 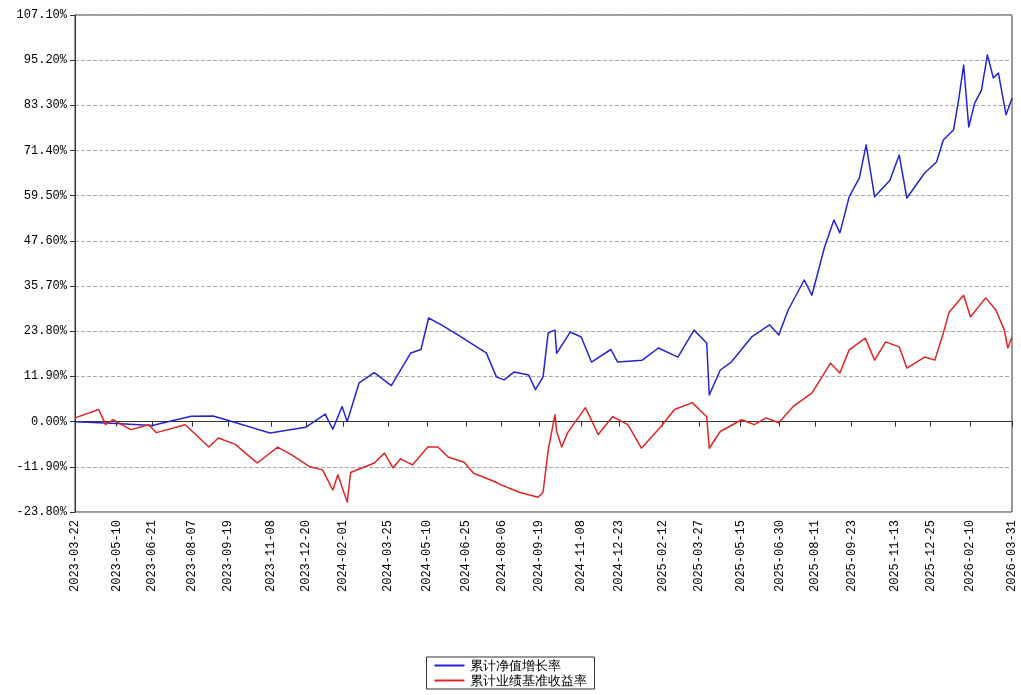 I want to click on x-tick-label: 2023-12-20, so click(x=306, y=556).